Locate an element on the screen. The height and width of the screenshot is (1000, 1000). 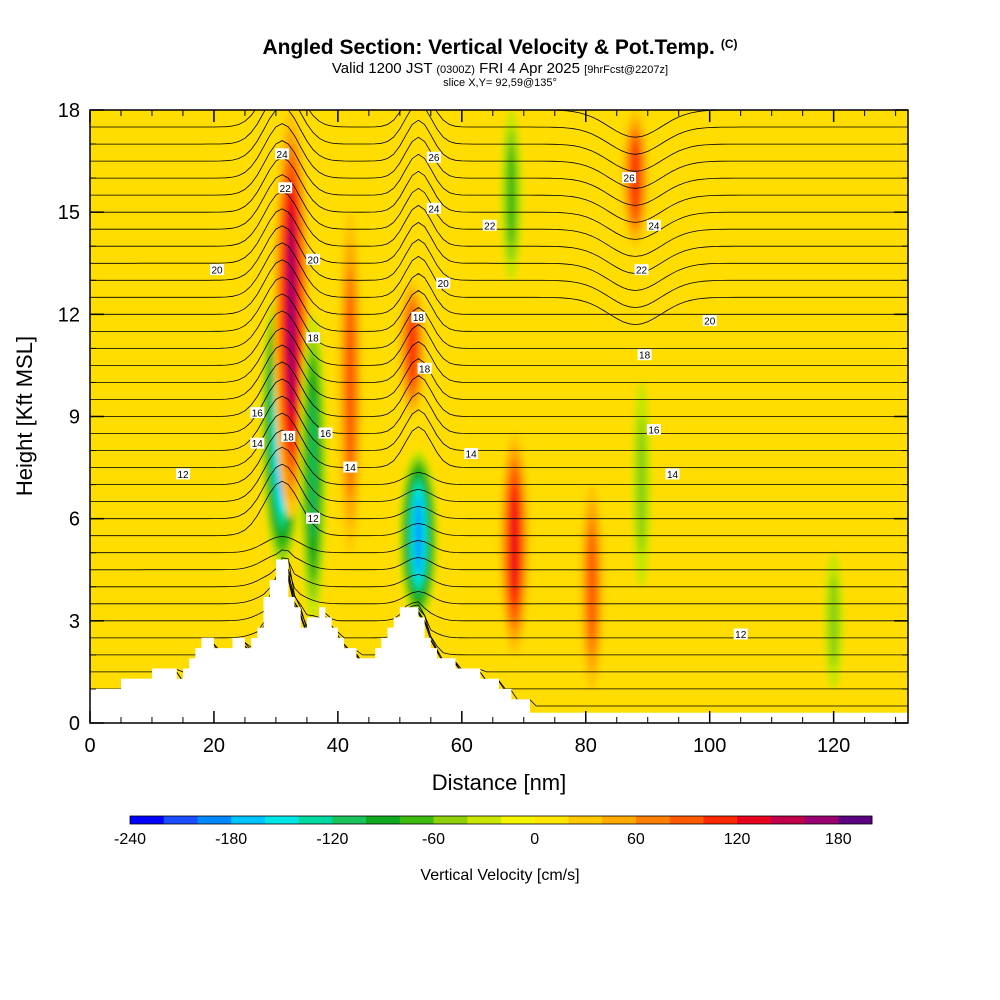
colorbar-tick-label: 120 is located at coordinates (737, 839).